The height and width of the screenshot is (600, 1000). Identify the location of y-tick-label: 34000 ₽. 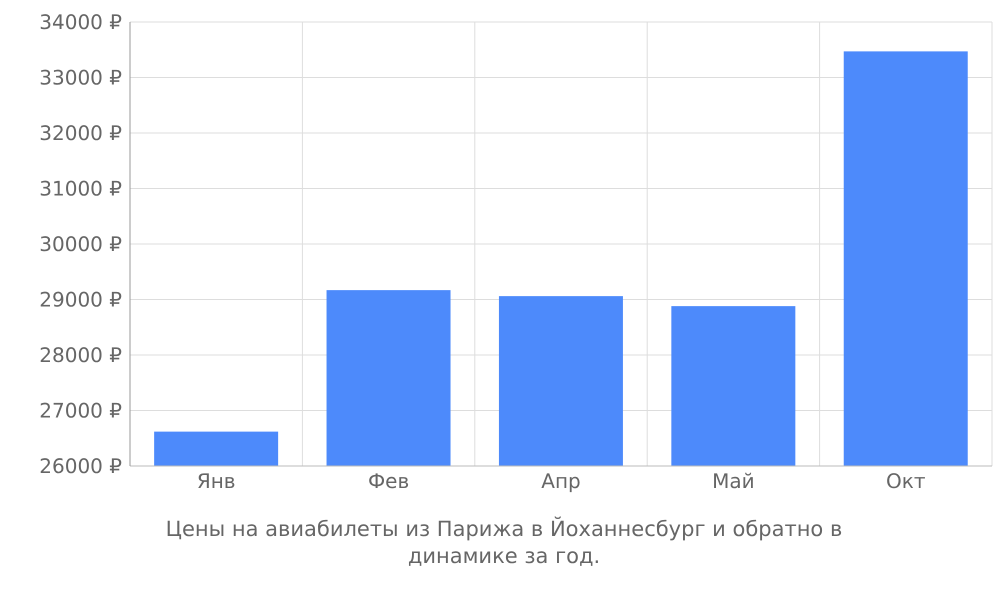
(80, 22).